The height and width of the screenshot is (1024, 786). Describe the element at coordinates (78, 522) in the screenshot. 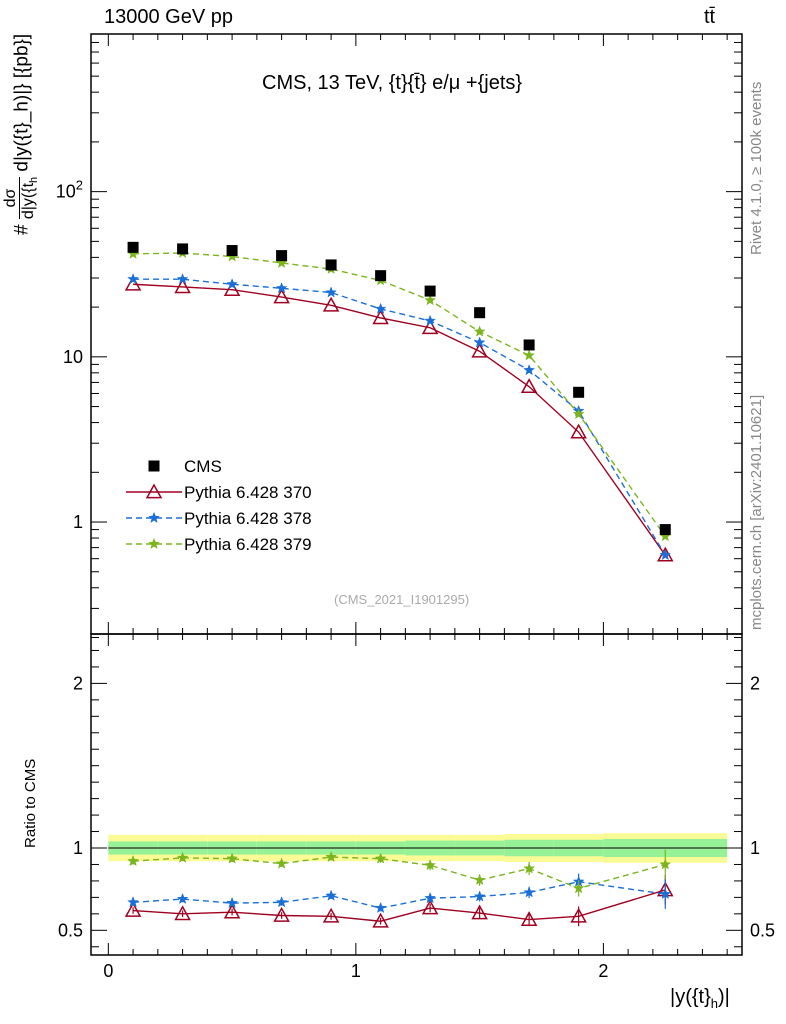

I see `y-tick-label: 1` at that location.